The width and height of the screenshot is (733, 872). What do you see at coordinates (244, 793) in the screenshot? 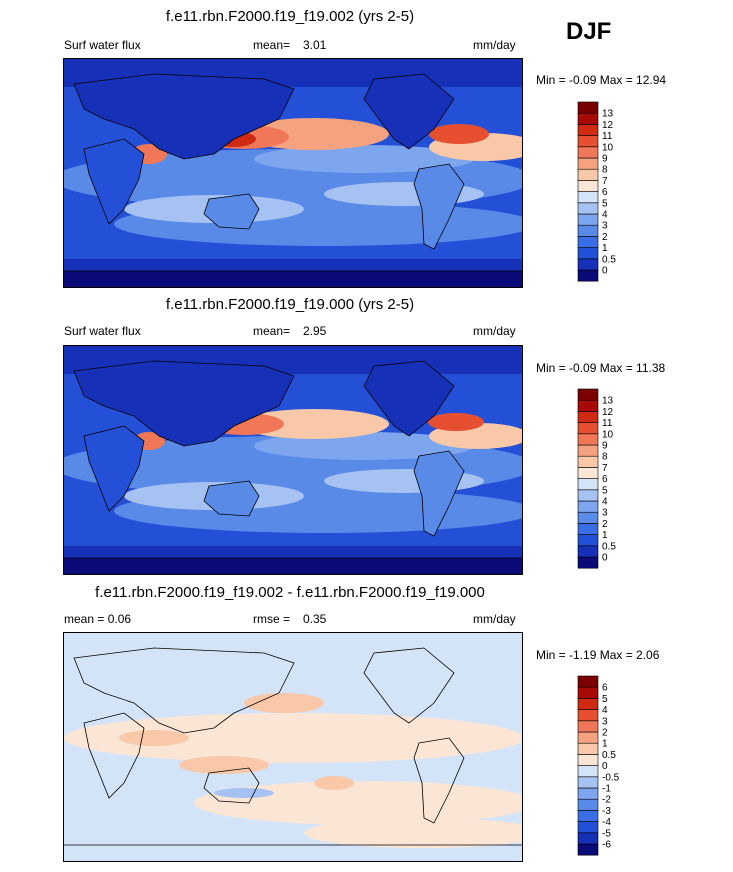
I see `diff-negative-band` at bounding box center [244, 793].